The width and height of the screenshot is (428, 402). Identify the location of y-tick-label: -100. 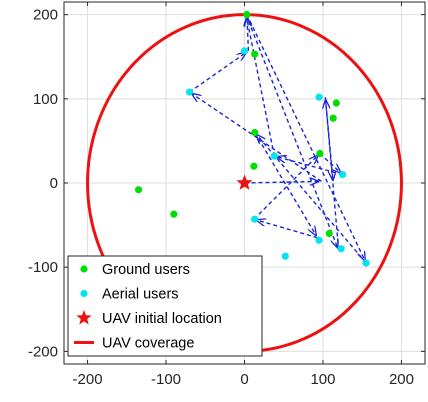
(43, 267).